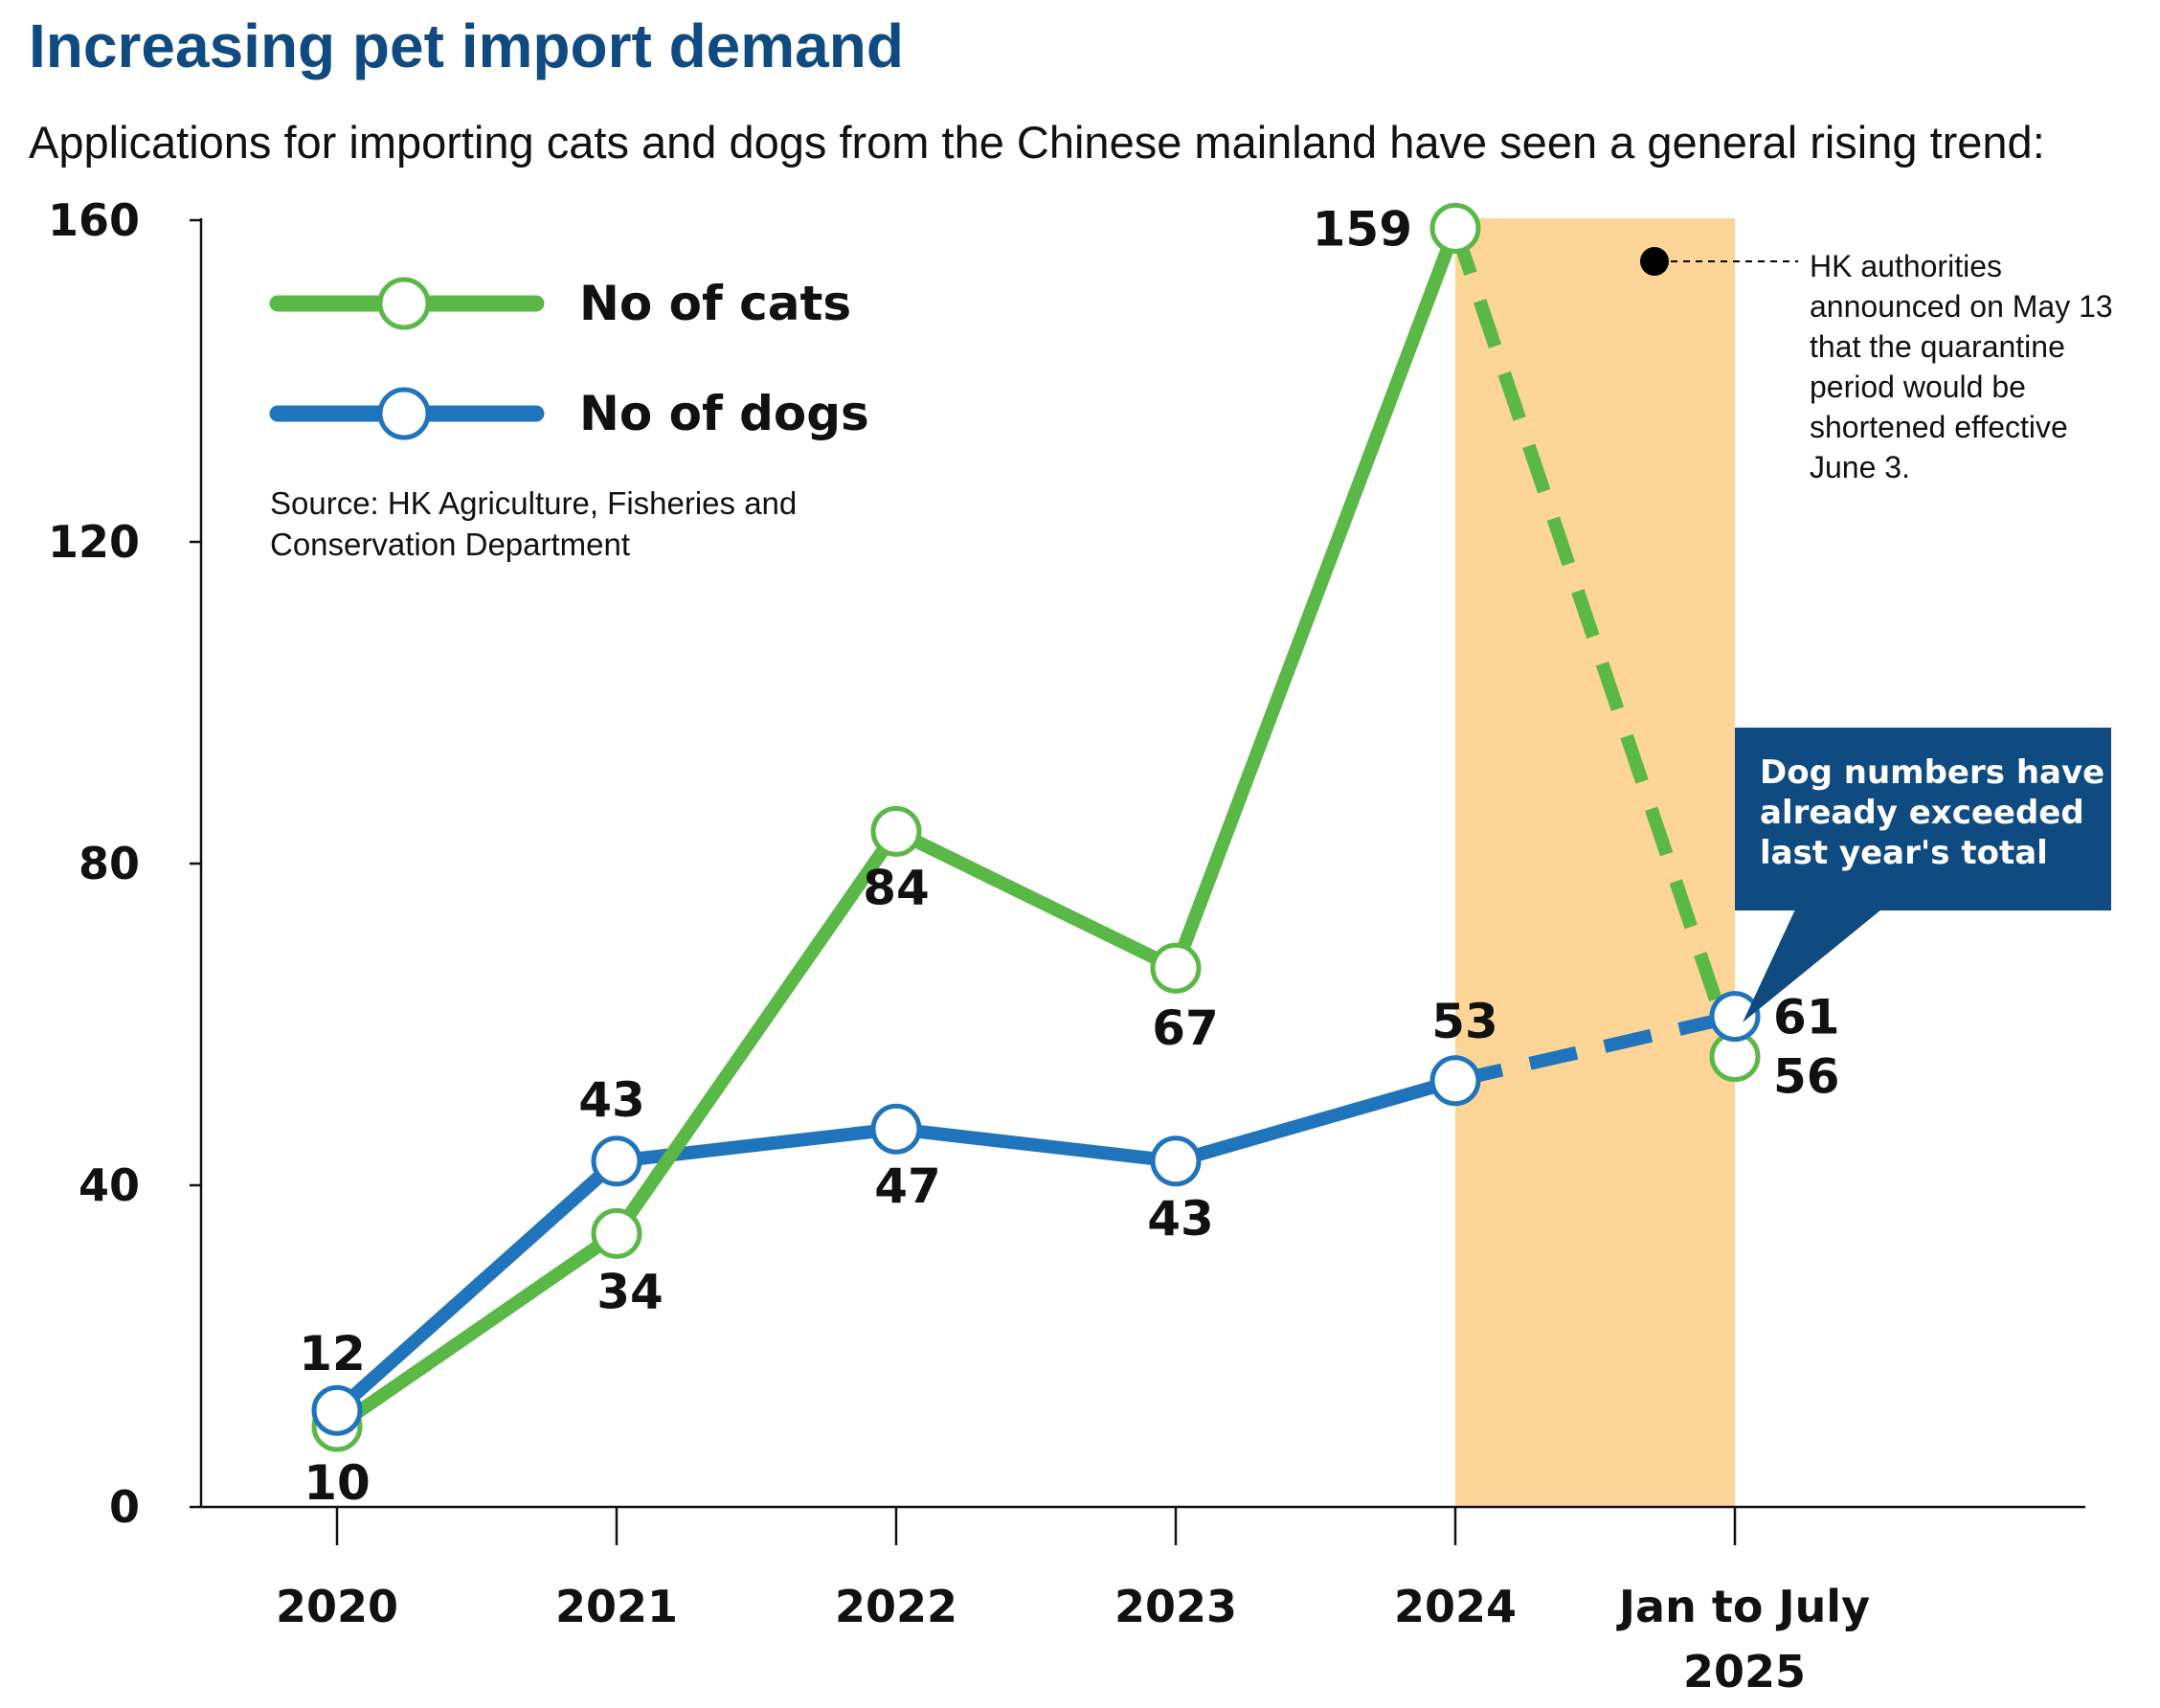 This screenshot has width=2160, height=1708. I want to click on callout-pointer, so click(1812, 967).